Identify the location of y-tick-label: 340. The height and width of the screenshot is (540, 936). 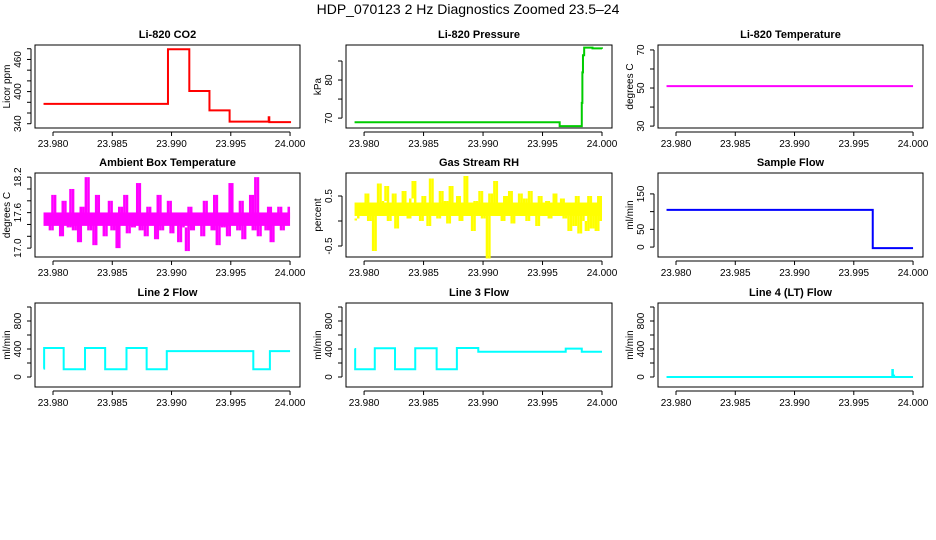
(18, 123).